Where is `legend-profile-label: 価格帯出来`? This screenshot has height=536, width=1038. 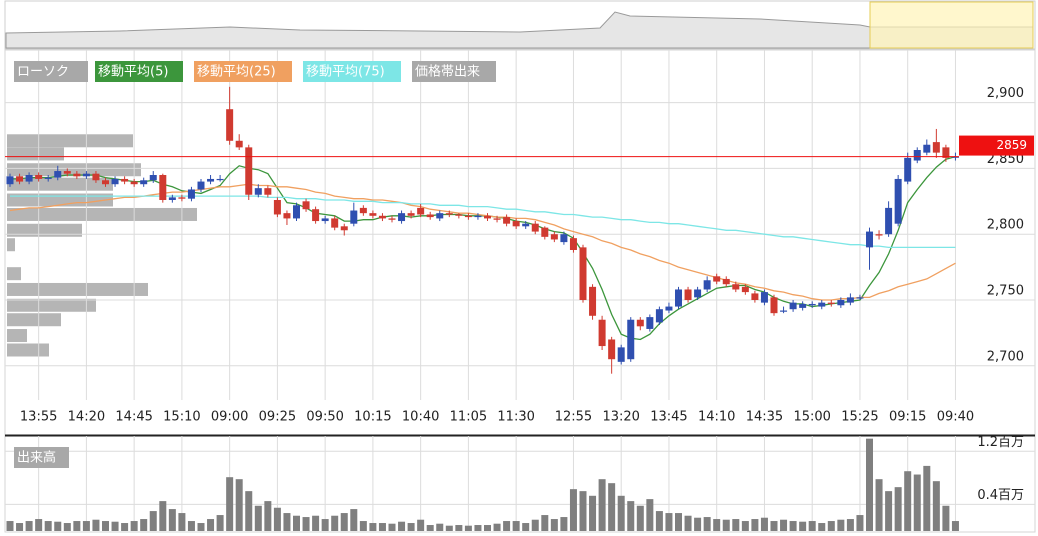 legend-profile-label: 価格帯出来 is located at coordinates (447, 72).